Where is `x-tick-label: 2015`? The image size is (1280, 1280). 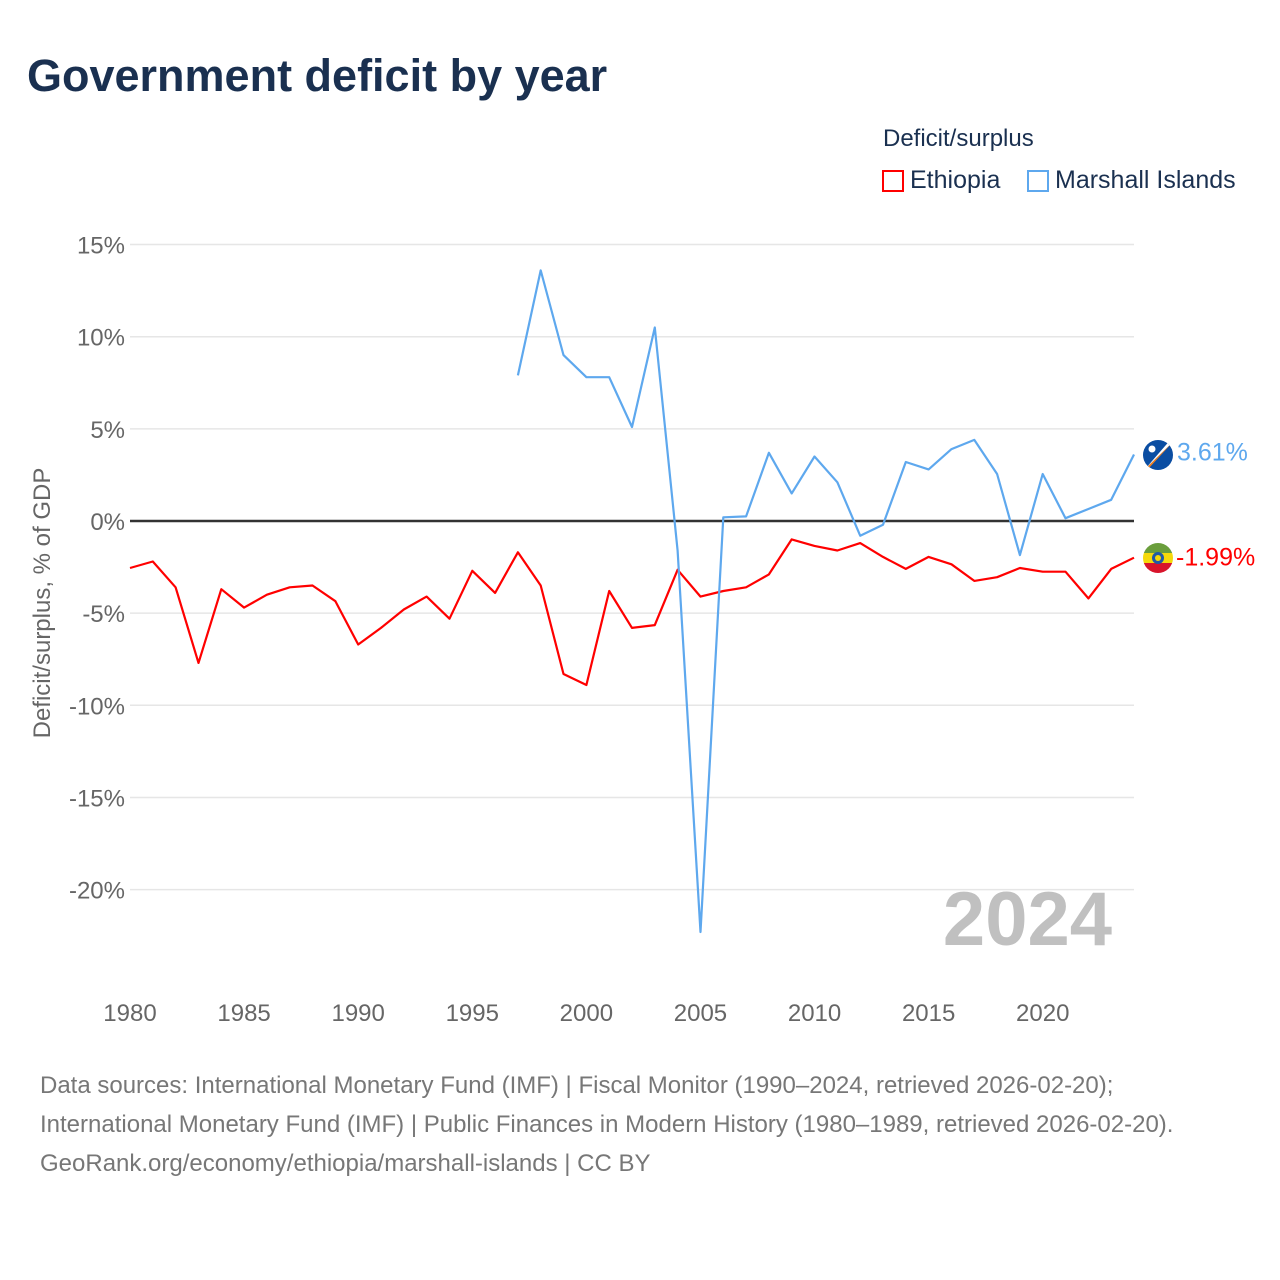
x-tick-label: 2015 is located at coordinates (928, 1013).